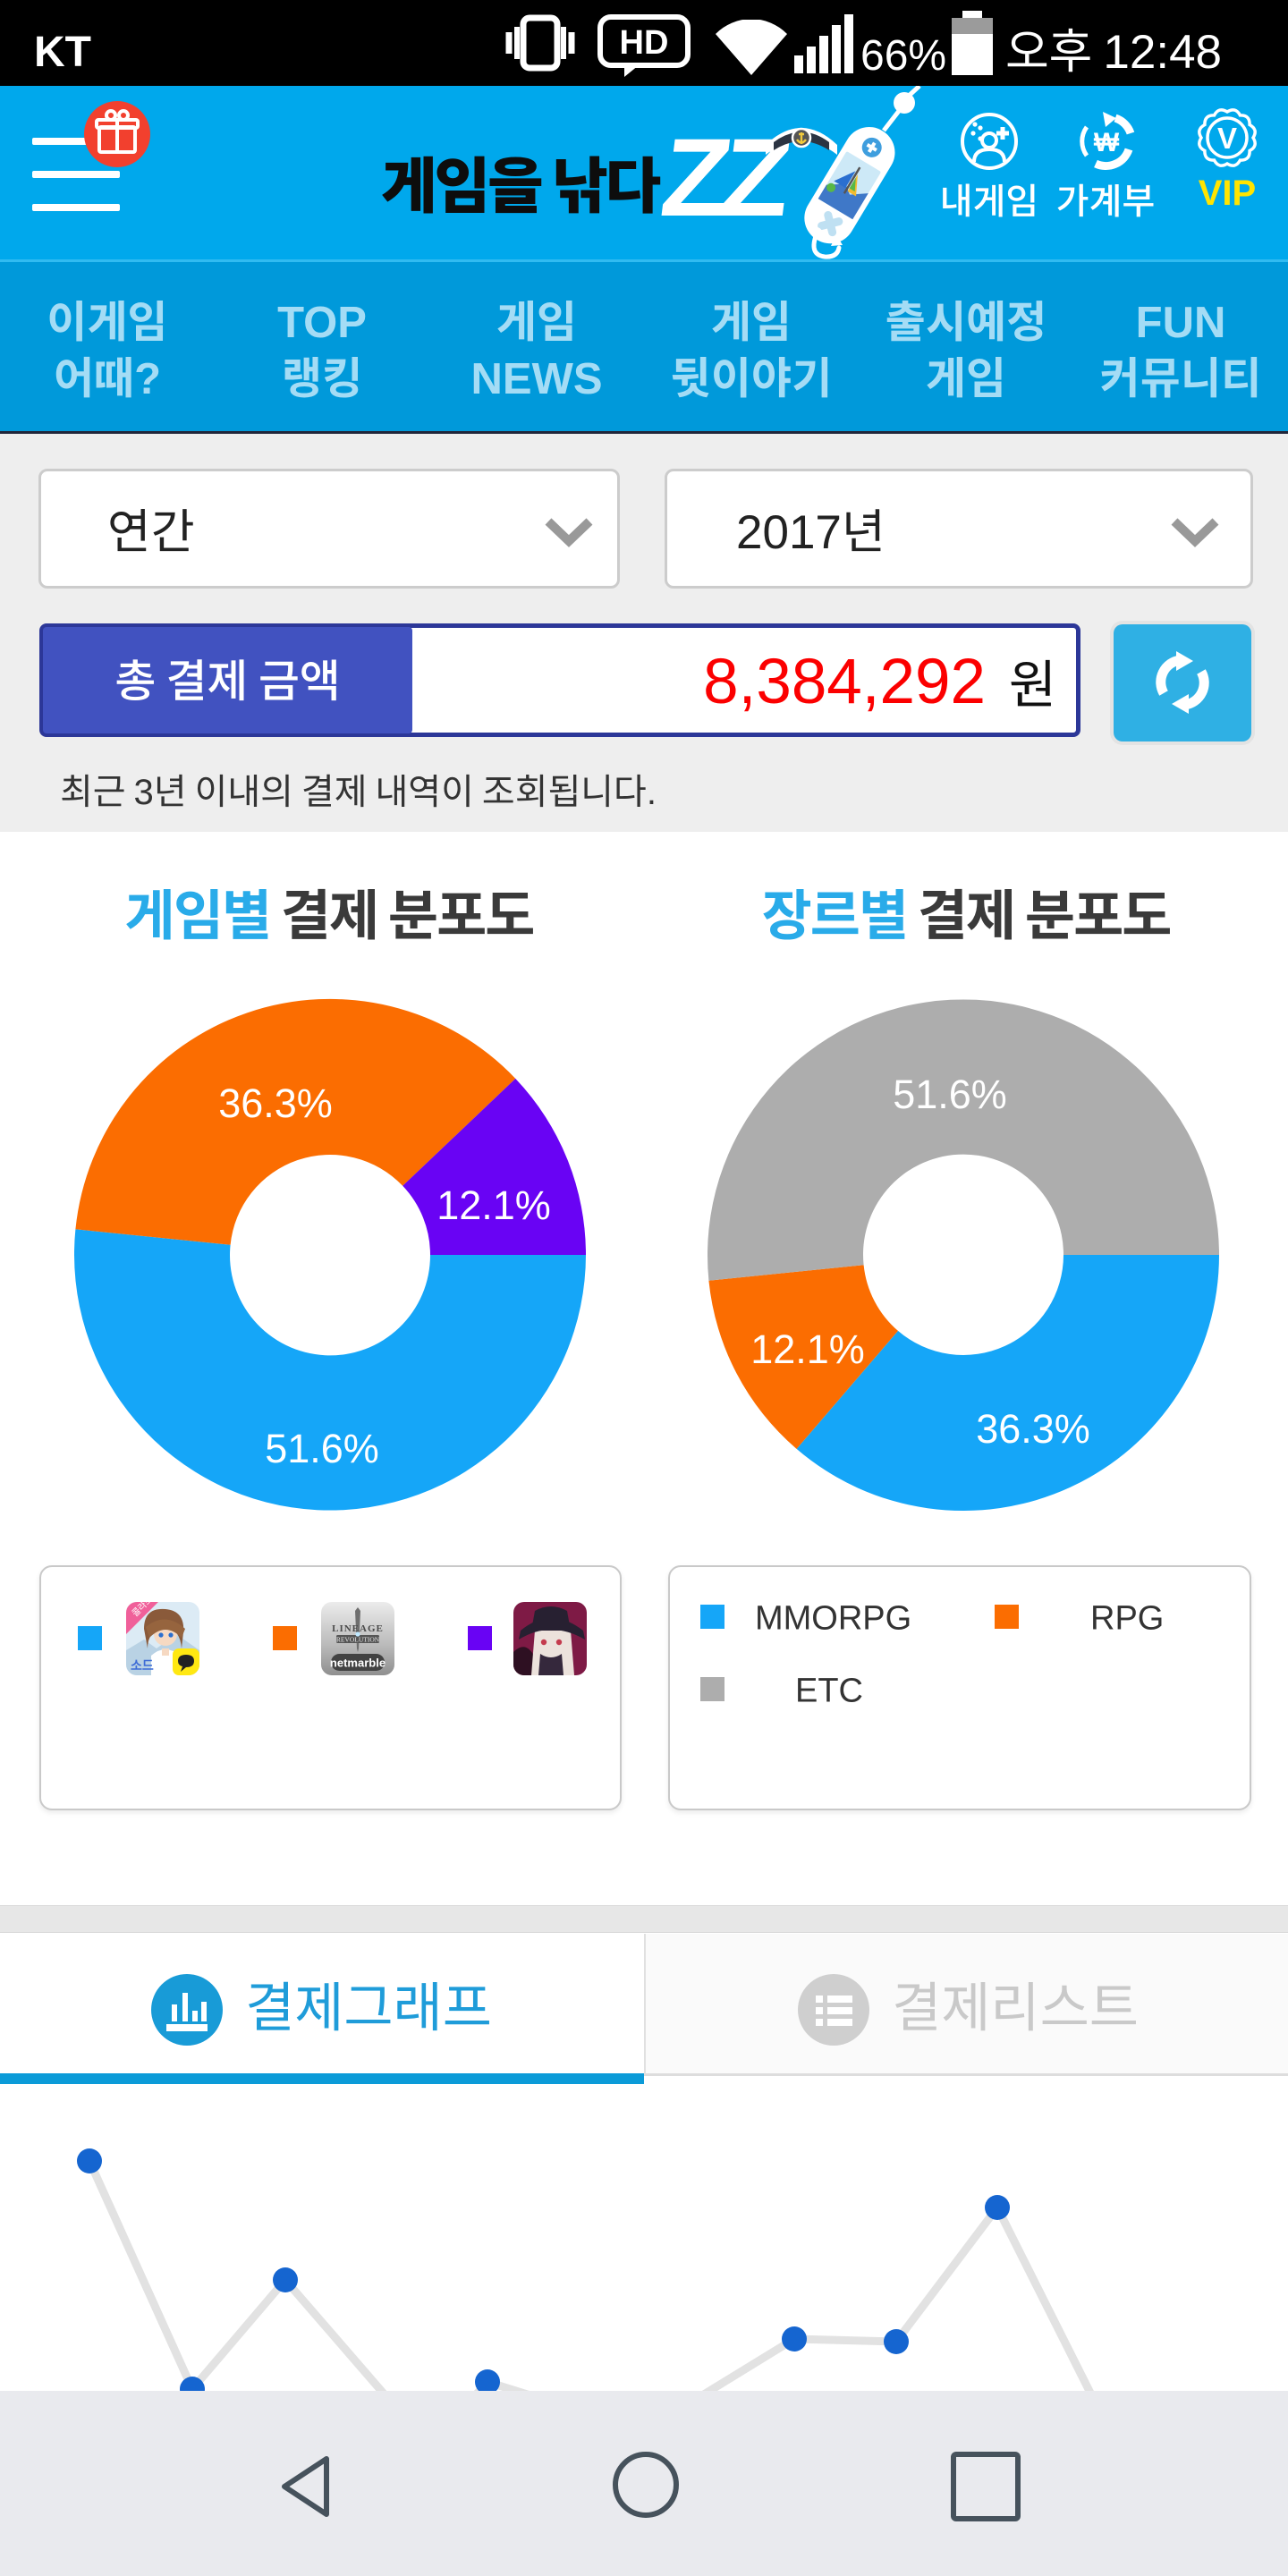 The height and width of the screenshot is (2576, 1288). What do you see at coordinates (358, 1640) in the screenshot?
I see `svg-text: REVOLUTION` at bounding box center [358, 1640].